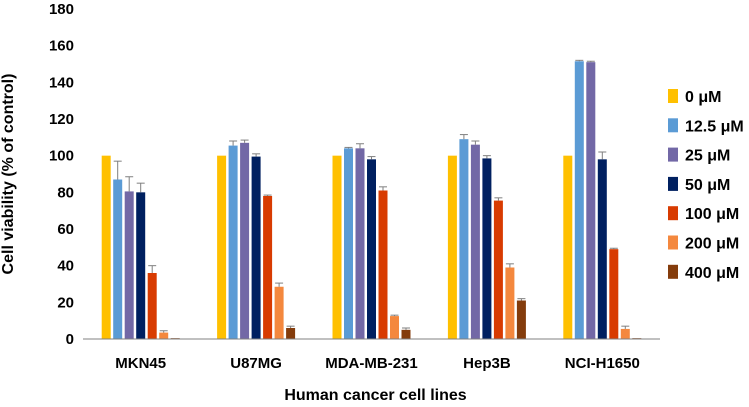 Image resolution: width=749 pixels, height=407 pixels. Describe the element at coordinates (140, 363) in the screenshot. I see `category-label: MKN45` at that location.